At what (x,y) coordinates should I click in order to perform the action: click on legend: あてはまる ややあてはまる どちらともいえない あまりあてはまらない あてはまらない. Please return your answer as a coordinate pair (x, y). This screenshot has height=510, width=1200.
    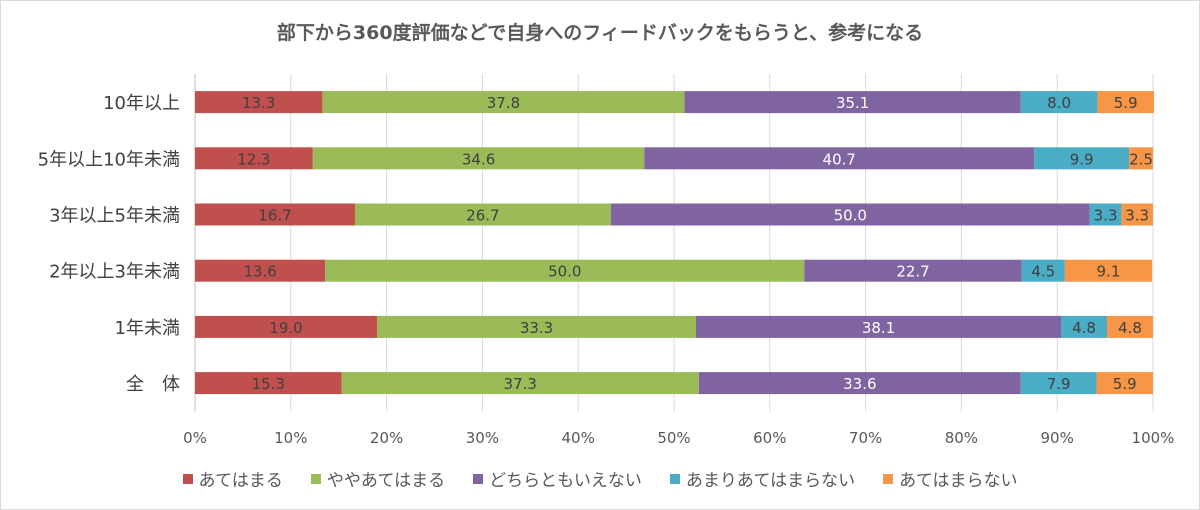
    Looking at the image, I should click on (600, 478).